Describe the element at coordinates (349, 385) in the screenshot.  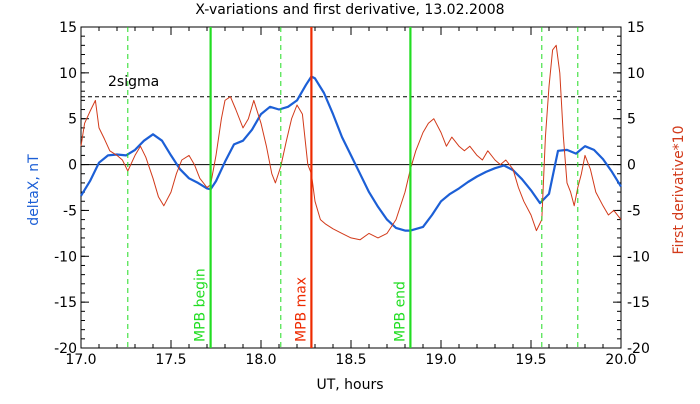
I see `x-axis-label: UT, hours` at that location.